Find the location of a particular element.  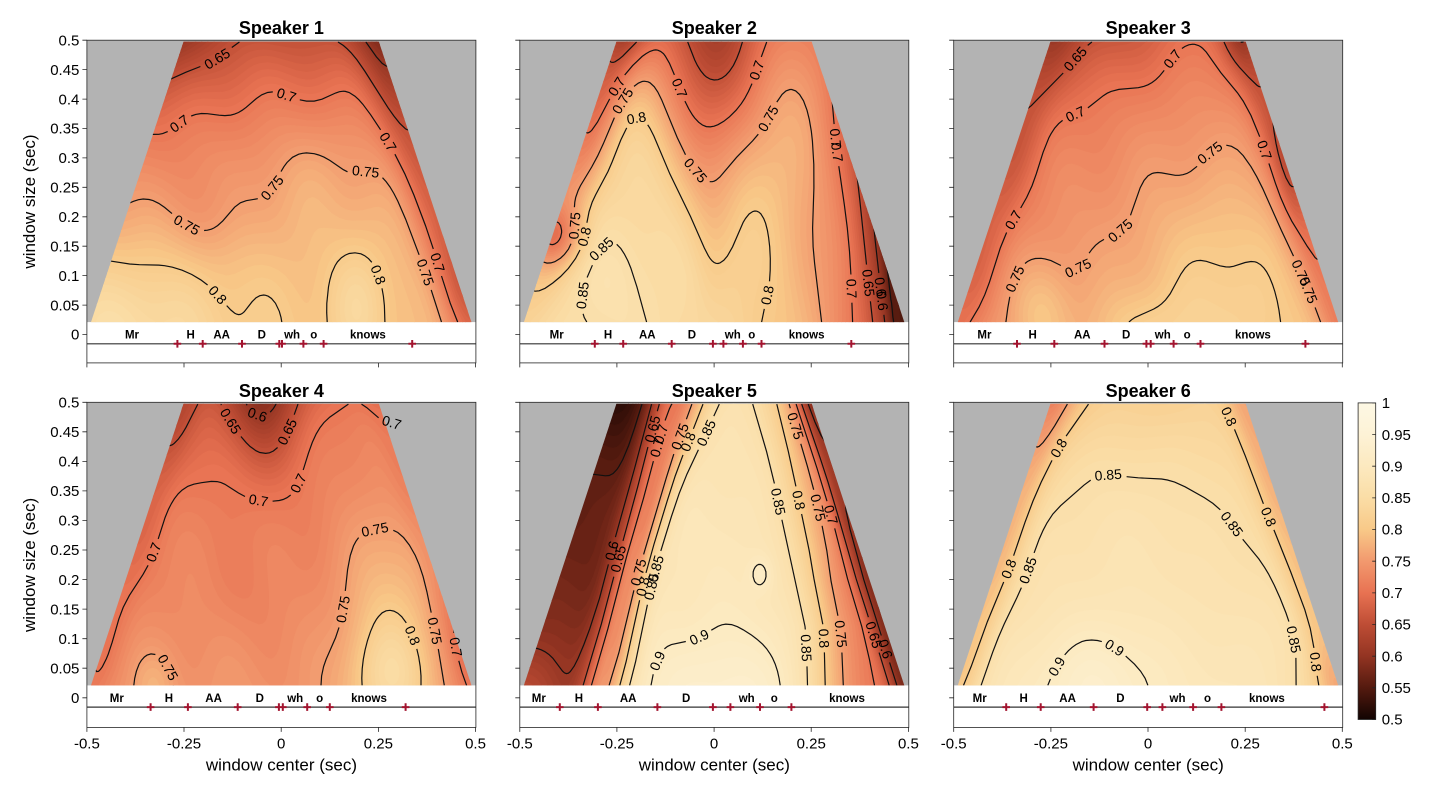

svg-text: 0.55 is located at coordinates (1396, 688).